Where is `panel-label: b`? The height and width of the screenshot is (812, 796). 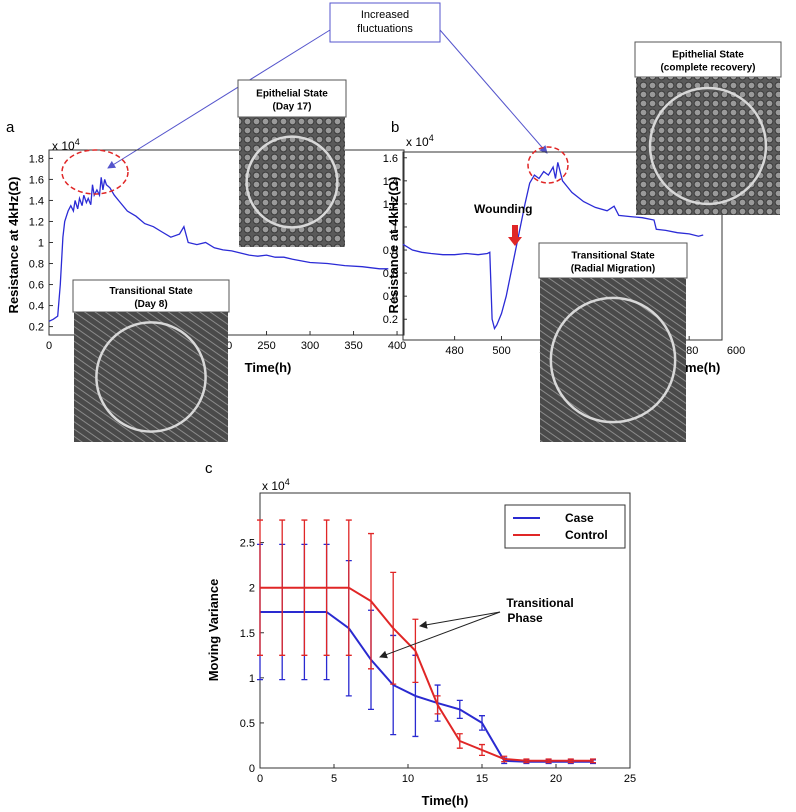
panel-label: b is located at coordinates (395, 127).